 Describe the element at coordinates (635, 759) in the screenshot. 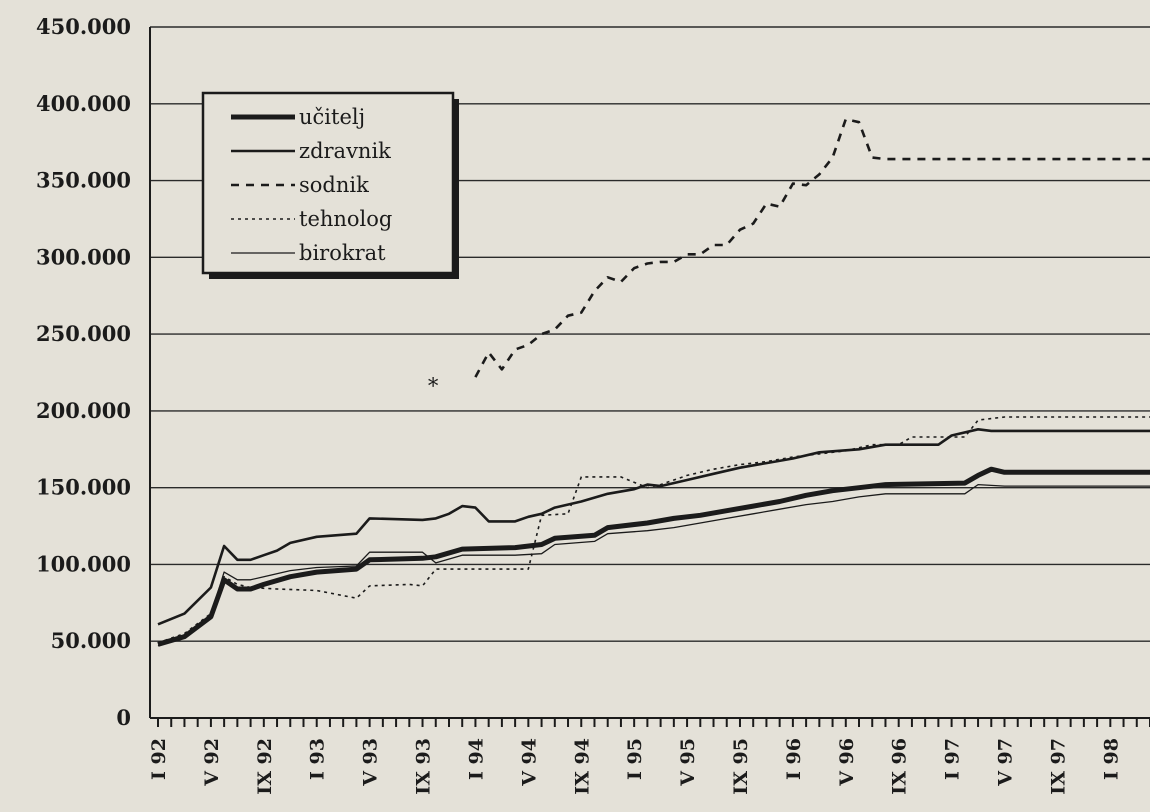

I see `x-tick-label: I 95` at that location.